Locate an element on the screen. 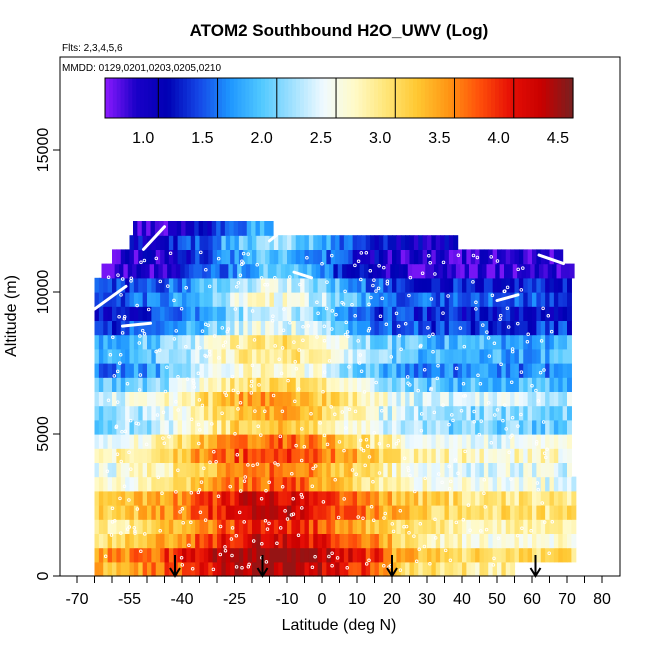 The height and width of the screenshot is (650, 650). colorbar-tick-label: 3.5 is located at coordinates (439, 138).